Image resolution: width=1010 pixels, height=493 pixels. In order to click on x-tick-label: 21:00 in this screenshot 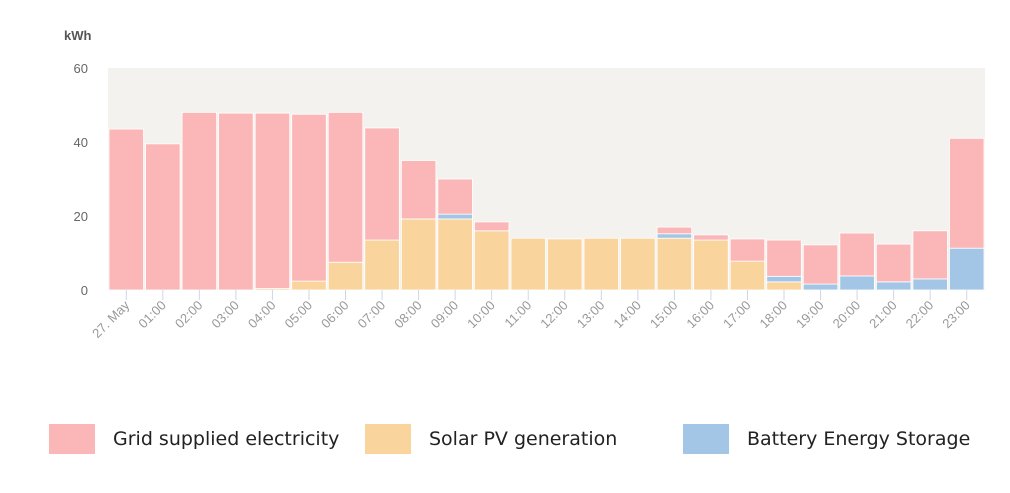, I will do `click(883, 315)`.